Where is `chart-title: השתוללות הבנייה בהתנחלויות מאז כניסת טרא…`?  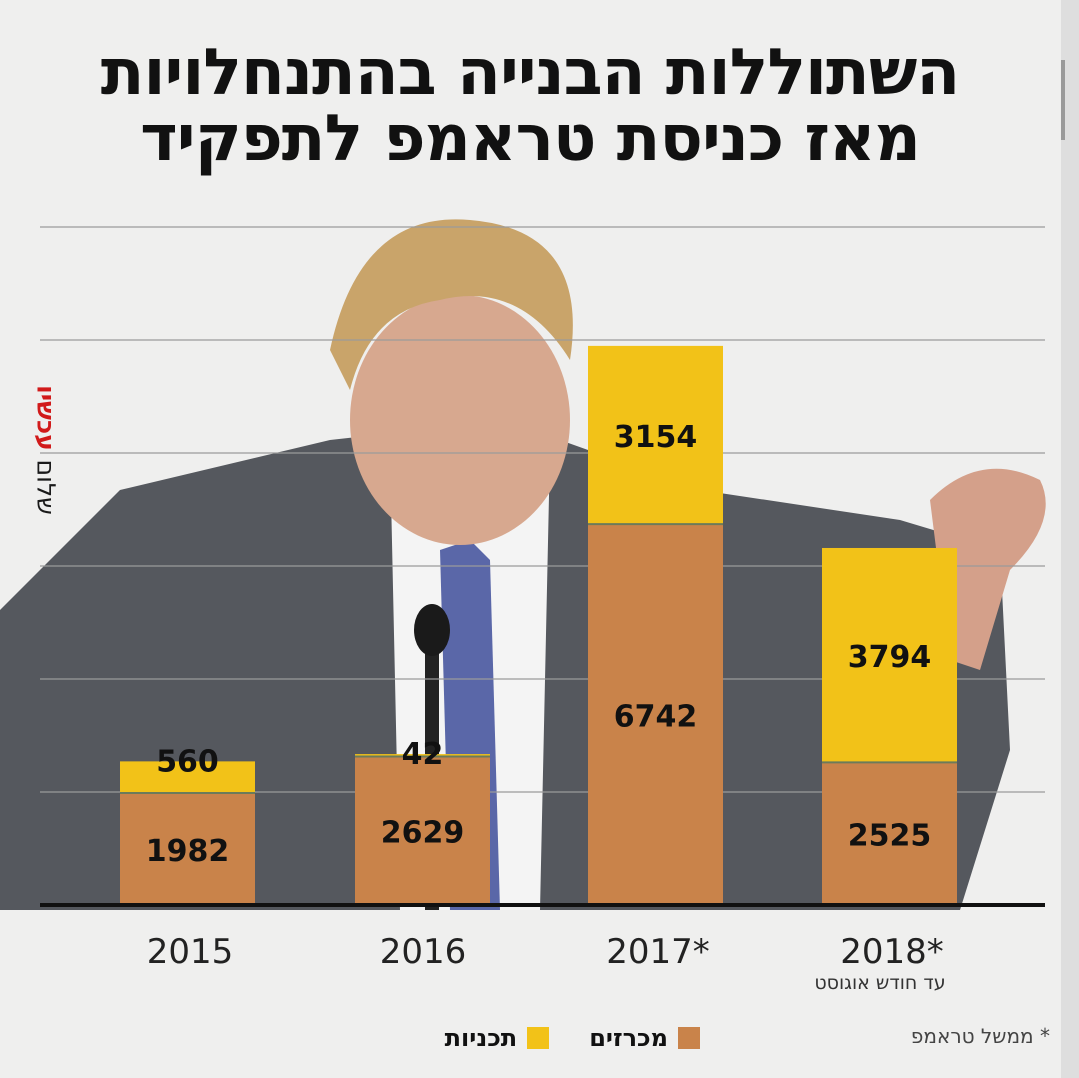 chart-title: השתוללות הבנייה בהתנחלויות מאז כניסת טרא… is located at coordinates (530, 106).